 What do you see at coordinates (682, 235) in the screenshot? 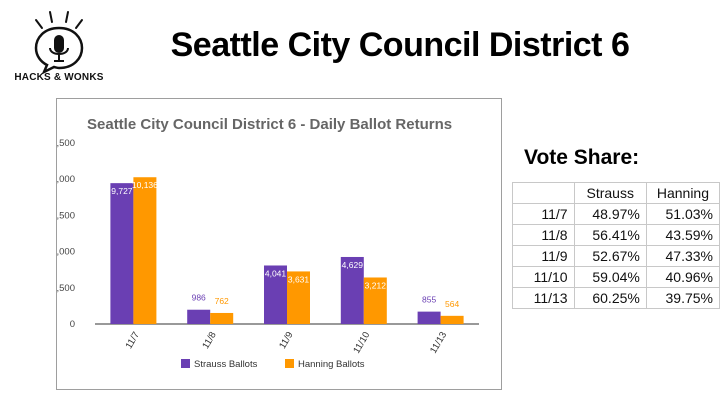
I see `hanning-share: 43.59%` at bounding box center [682, 235].